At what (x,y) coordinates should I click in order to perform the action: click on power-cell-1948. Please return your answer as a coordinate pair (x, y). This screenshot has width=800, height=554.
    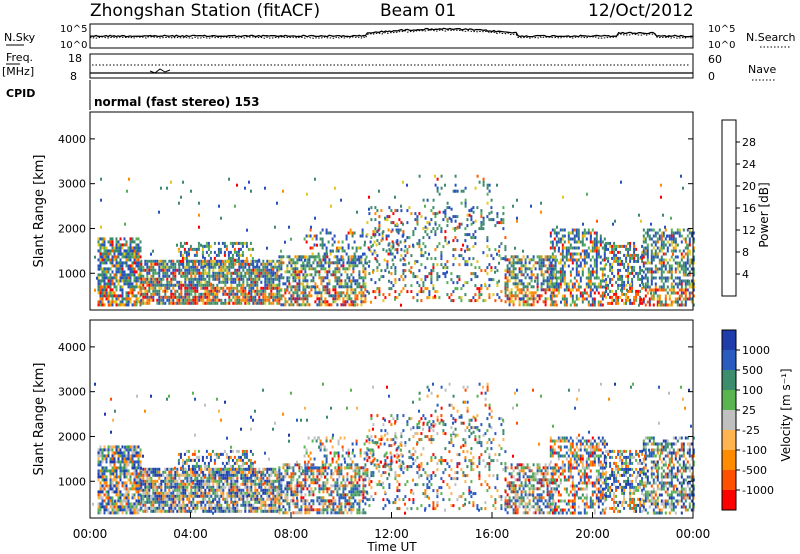
    Looking at the image, I should click on (373, 292).